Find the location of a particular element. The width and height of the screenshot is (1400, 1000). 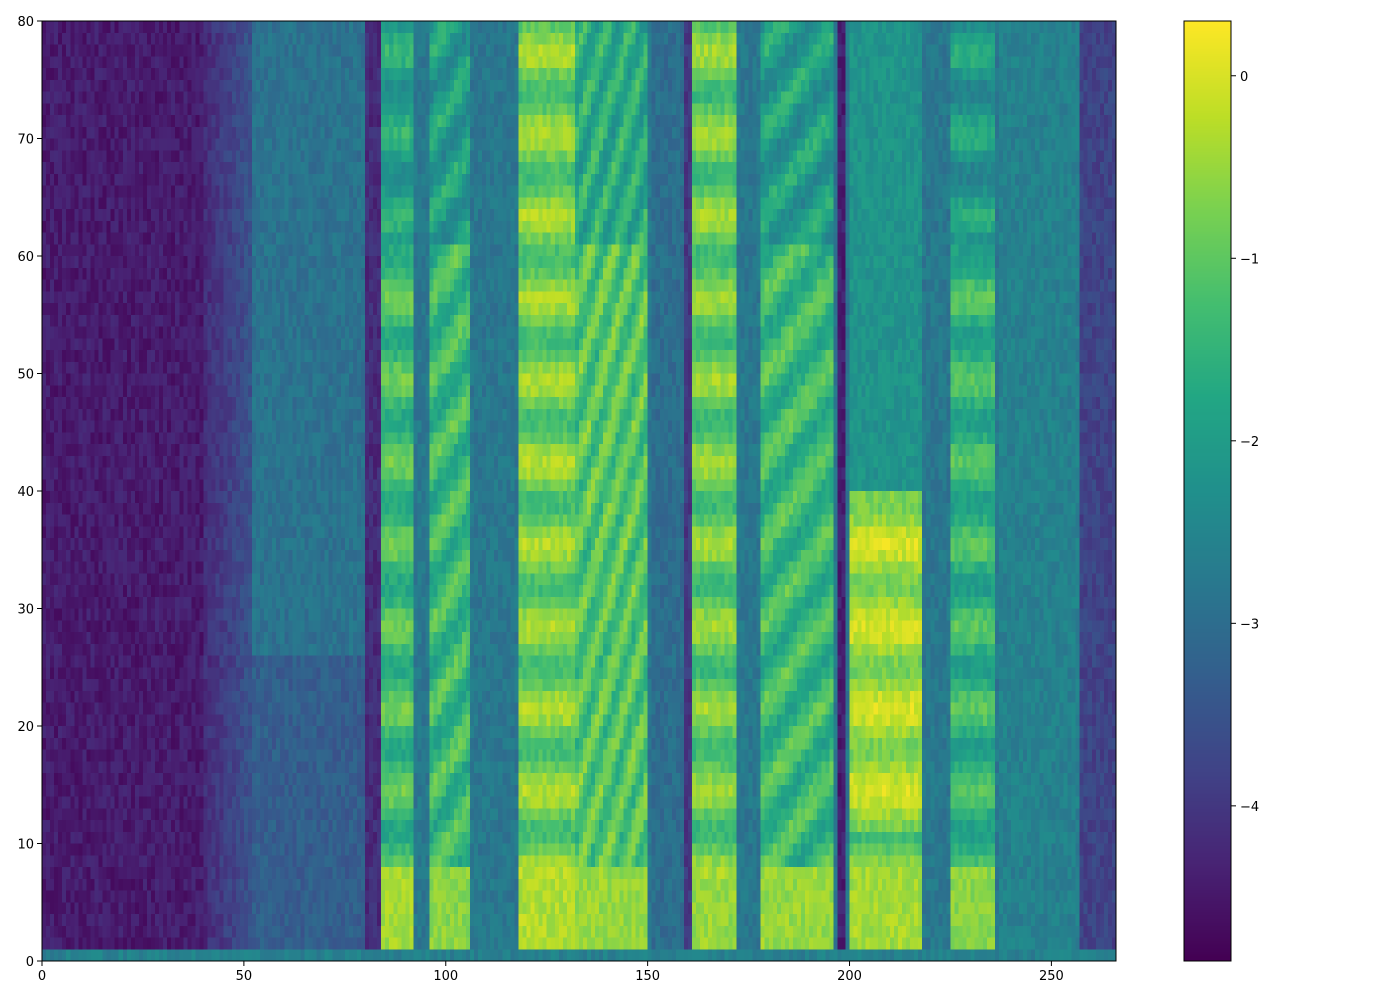

x-tick-label: 250 is located at coordinates (1051, 976).